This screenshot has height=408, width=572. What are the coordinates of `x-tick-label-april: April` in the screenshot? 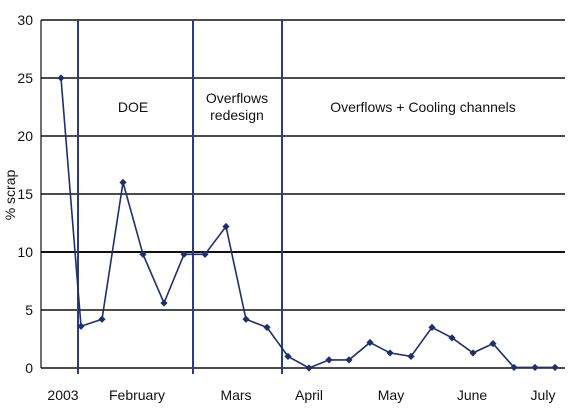 It's located at (309, 395).